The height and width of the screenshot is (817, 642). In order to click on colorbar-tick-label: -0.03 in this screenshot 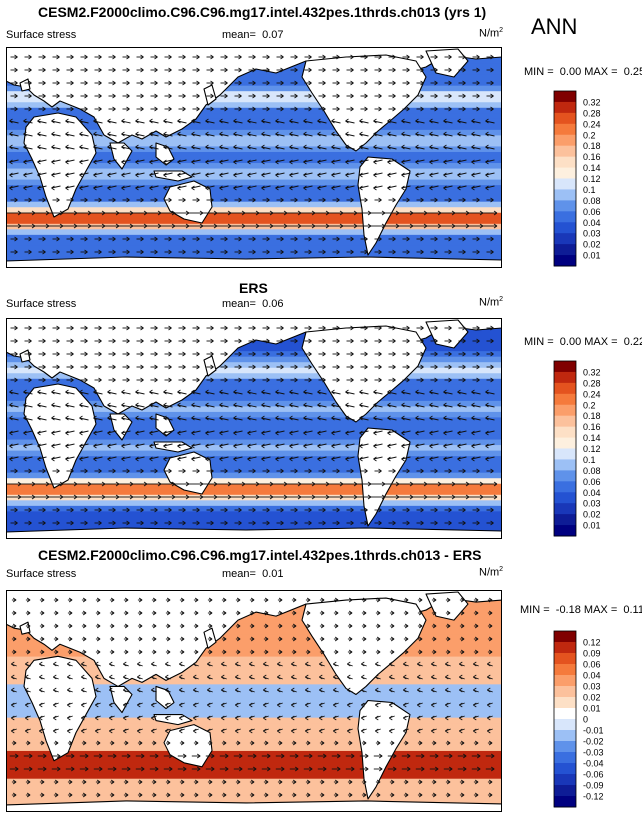, I will do `click(593, 753)`.